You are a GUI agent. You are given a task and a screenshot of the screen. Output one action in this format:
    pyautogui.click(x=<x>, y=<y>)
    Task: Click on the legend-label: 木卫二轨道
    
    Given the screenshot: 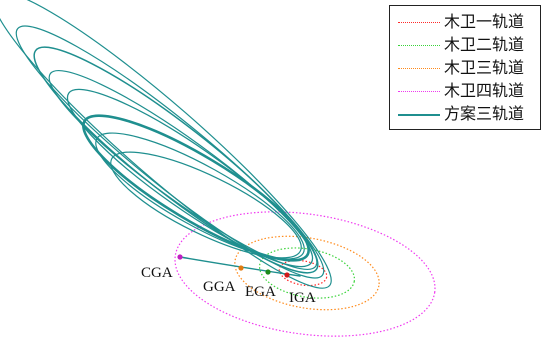 What is the action you would take?
    pyautogui.click(x=484, y=44)
    